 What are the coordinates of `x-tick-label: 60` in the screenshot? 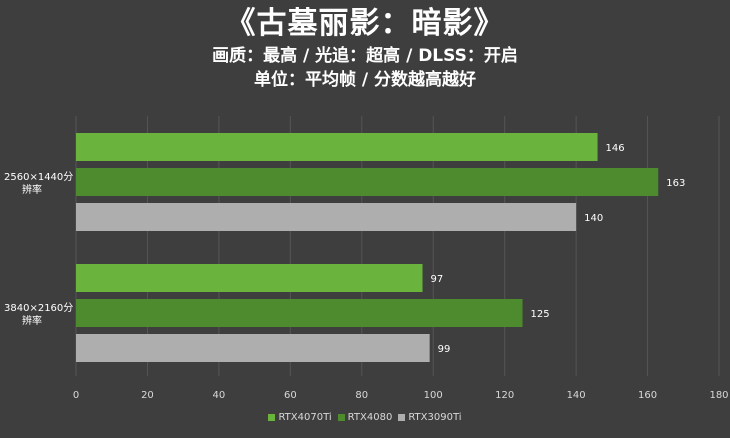 It's located at (290, 395).